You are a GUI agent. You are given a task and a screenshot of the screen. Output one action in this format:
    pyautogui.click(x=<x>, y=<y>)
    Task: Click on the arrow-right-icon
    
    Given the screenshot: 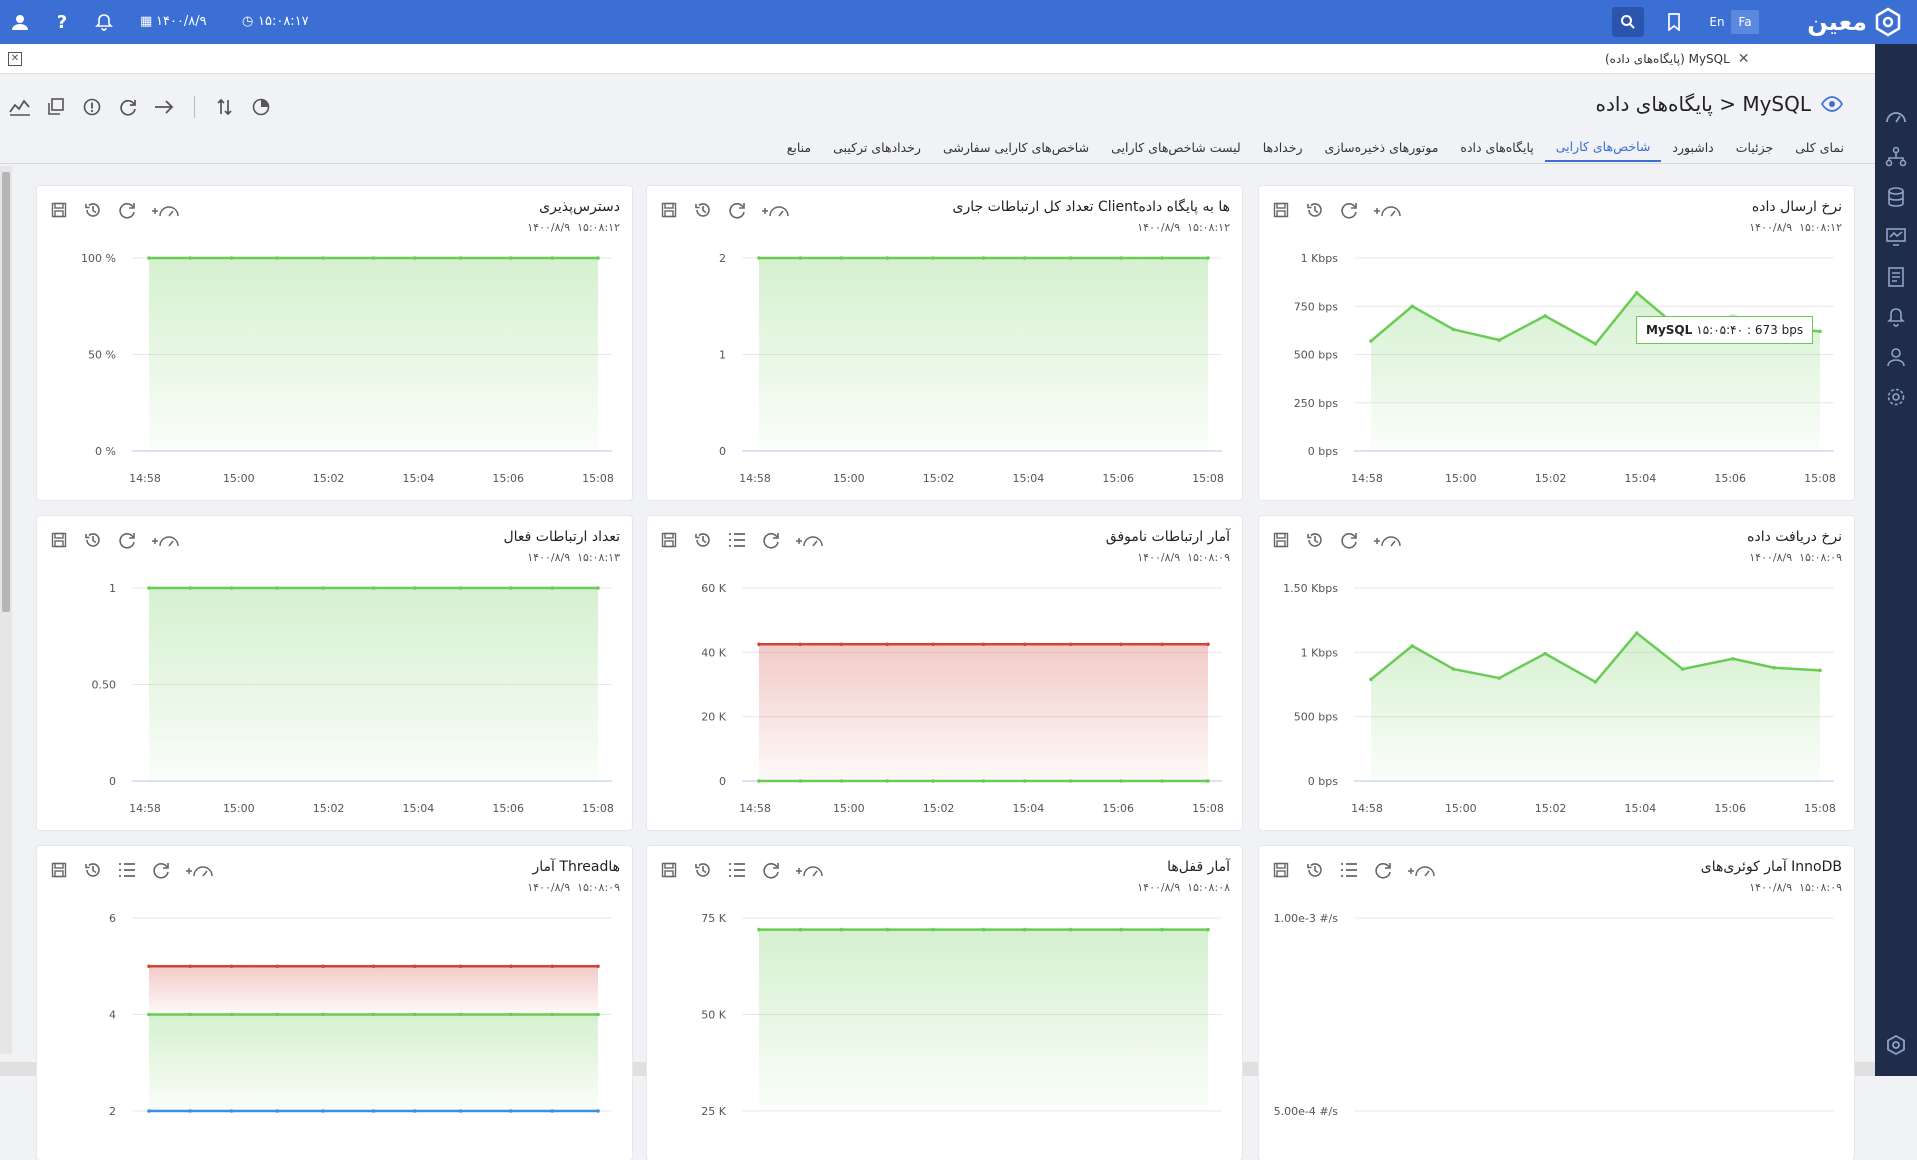 What is the action you would take?
    pyautogui.click(x=164, y=107)
    